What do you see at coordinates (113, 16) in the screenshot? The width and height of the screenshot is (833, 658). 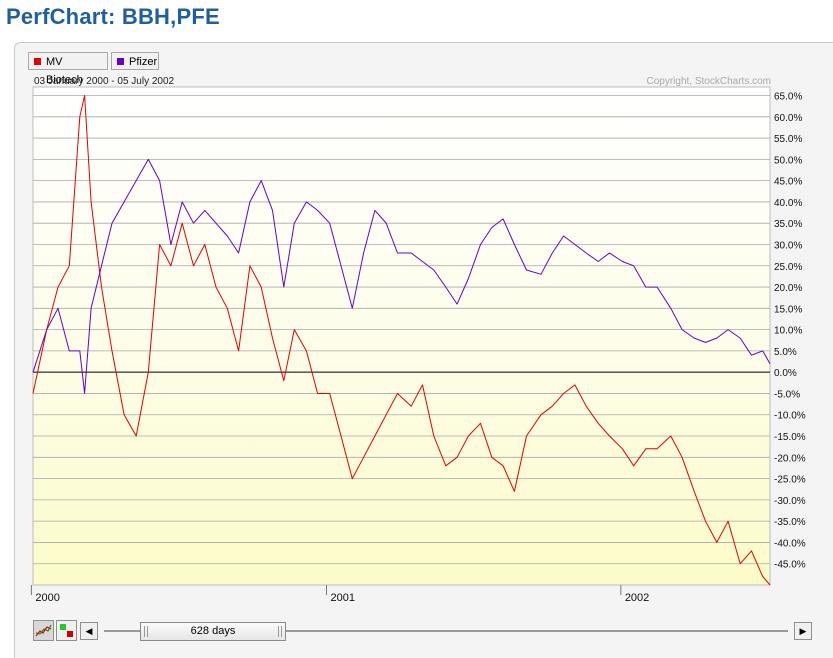 I see `page-title: PerfChart: BBH,PFE` at bounding box center [113, 16].